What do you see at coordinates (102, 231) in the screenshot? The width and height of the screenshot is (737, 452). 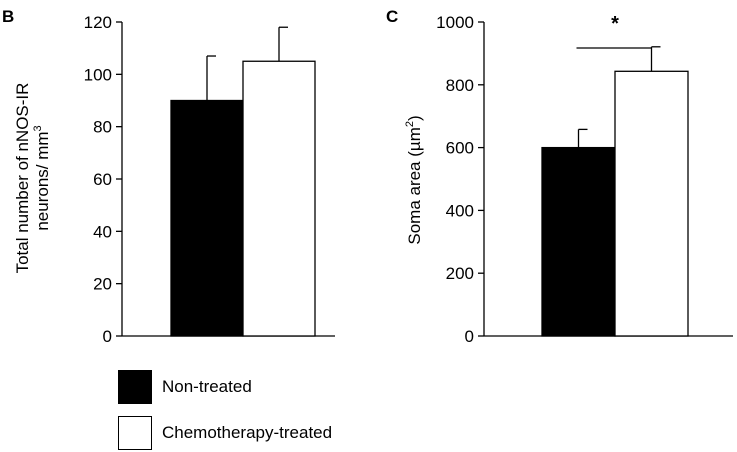 I see `y-tick-label: 40` at bounding box center [102, 231].